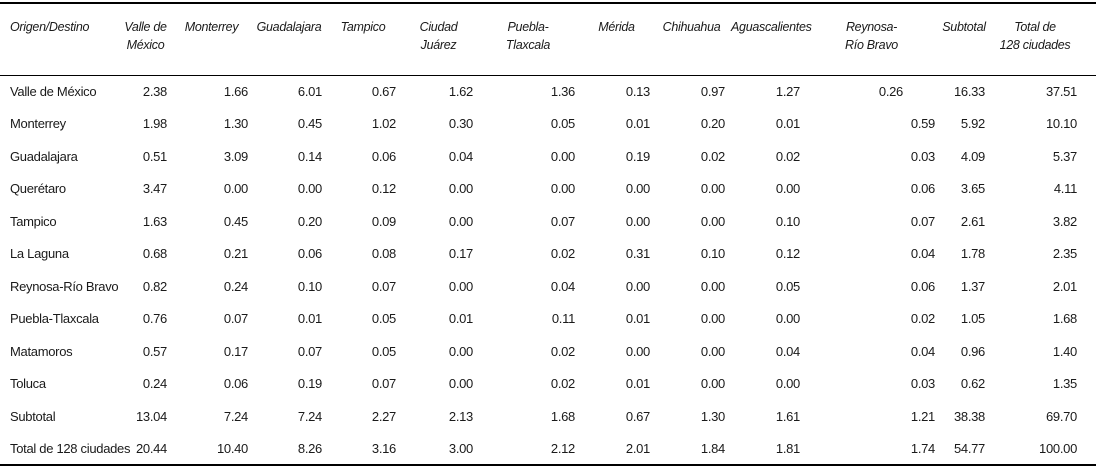  What do you see at coordinates (972, 351) in the screenshot?
I see `table-cell: 0.96` at bounding box center [972, 351].